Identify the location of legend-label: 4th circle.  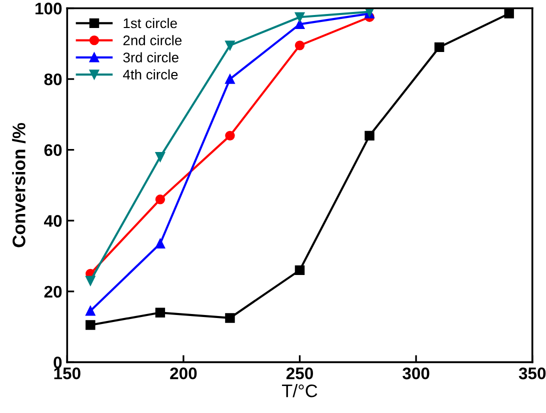
(150, 74).